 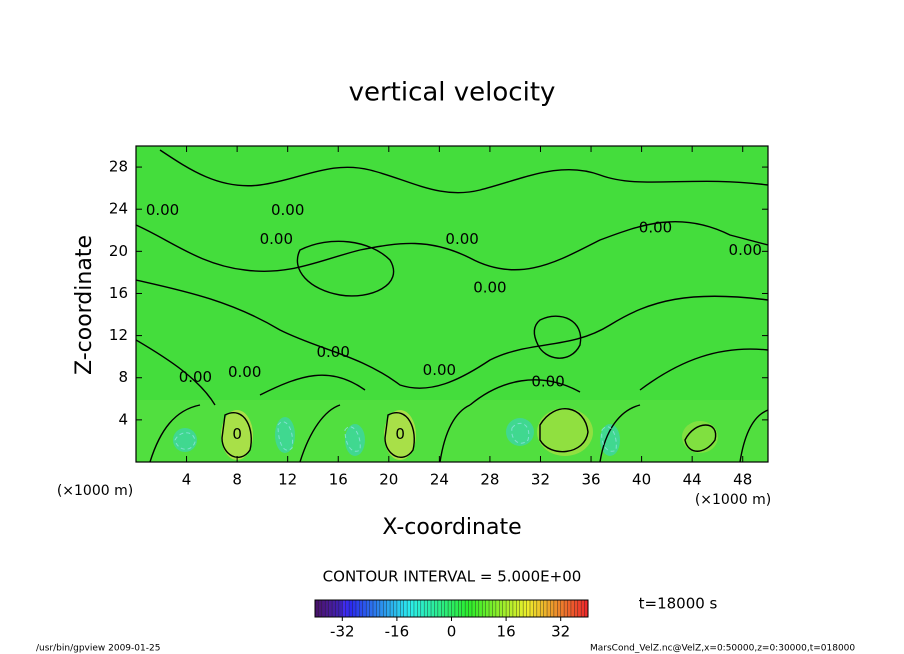 What do you see at coordinates (338, 480) in the screenshot?
I see `x-tick-label: 16` at bounding box center [338, 480].